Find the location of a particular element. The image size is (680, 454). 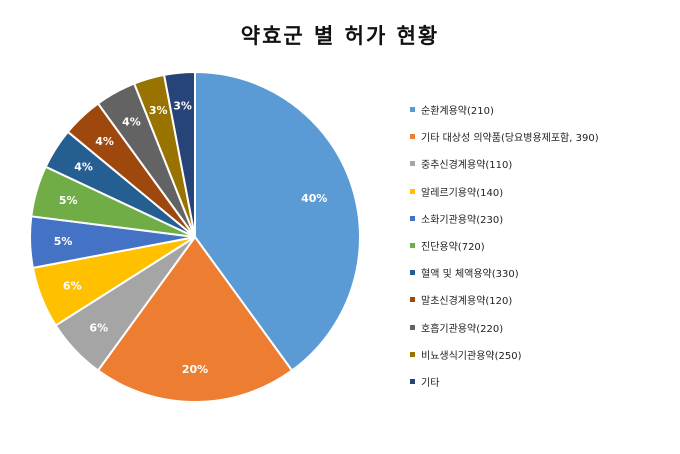

legend-label: 말초신경계용약(120) is located at coordinates (467, 302).